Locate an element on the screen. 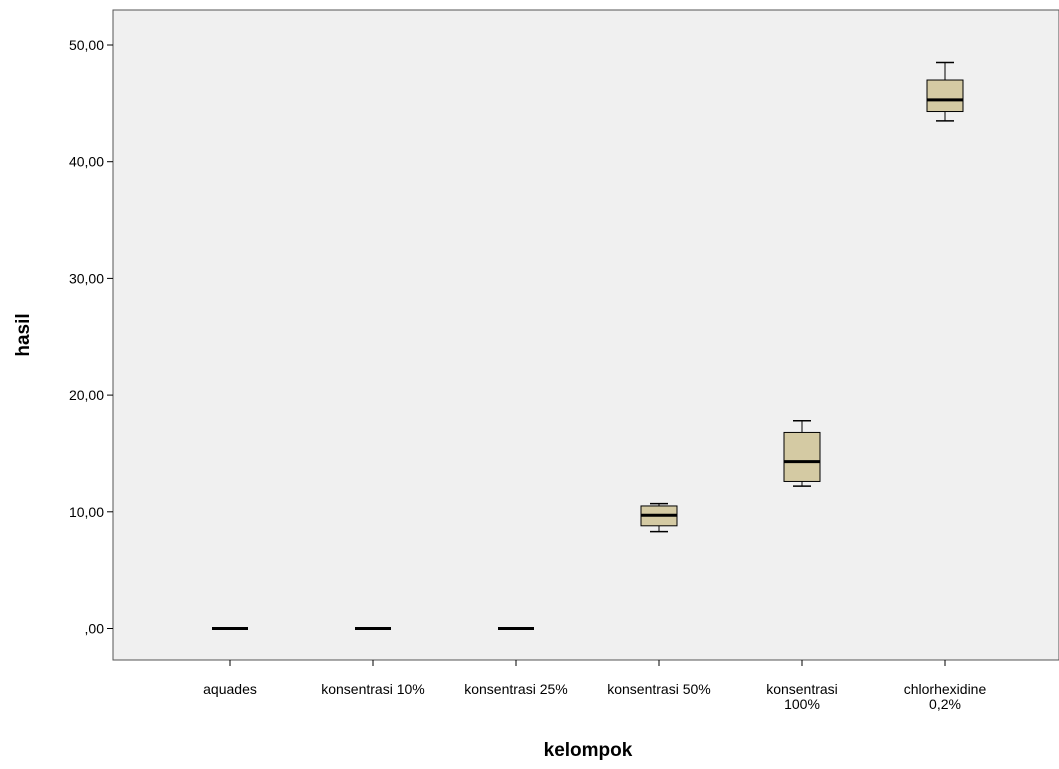 The image size is (1059, 769). y-tick-label: ,00 is located at coordinates (95, 628).